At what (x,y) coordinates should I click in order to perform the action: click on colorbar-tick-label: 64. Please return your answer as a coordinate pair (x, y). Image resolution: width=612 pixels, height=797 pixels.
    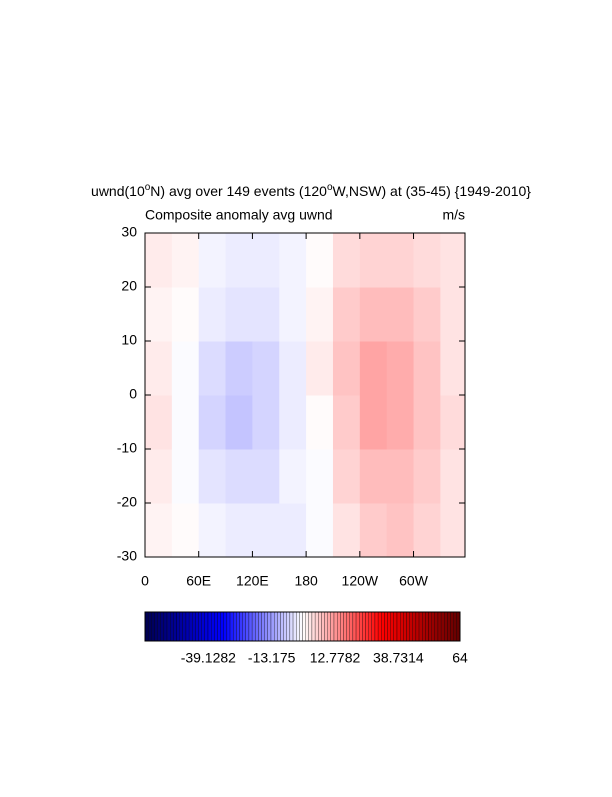
    Looking at the image, I should click on (460, 658).